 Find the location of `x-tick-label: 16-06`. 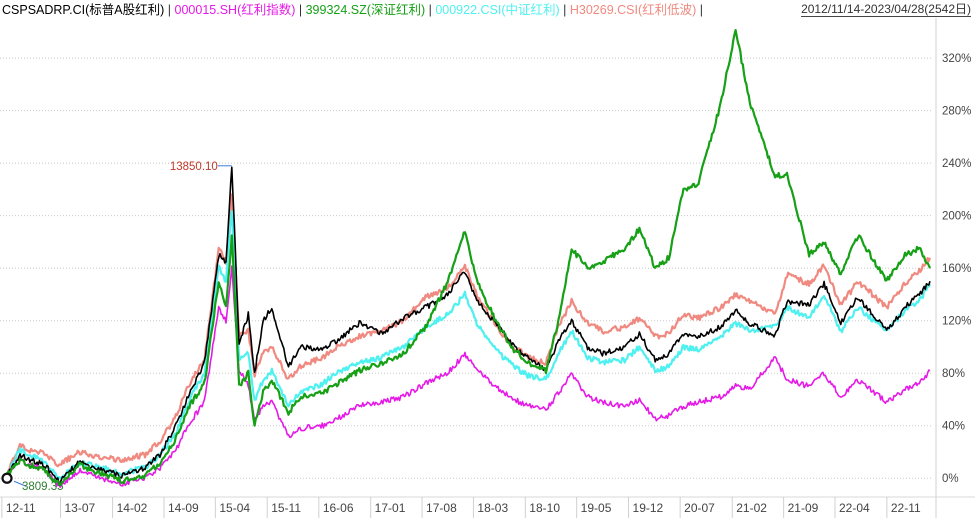

x-tick-label: 16-06 is located at coordinates (338, 508).